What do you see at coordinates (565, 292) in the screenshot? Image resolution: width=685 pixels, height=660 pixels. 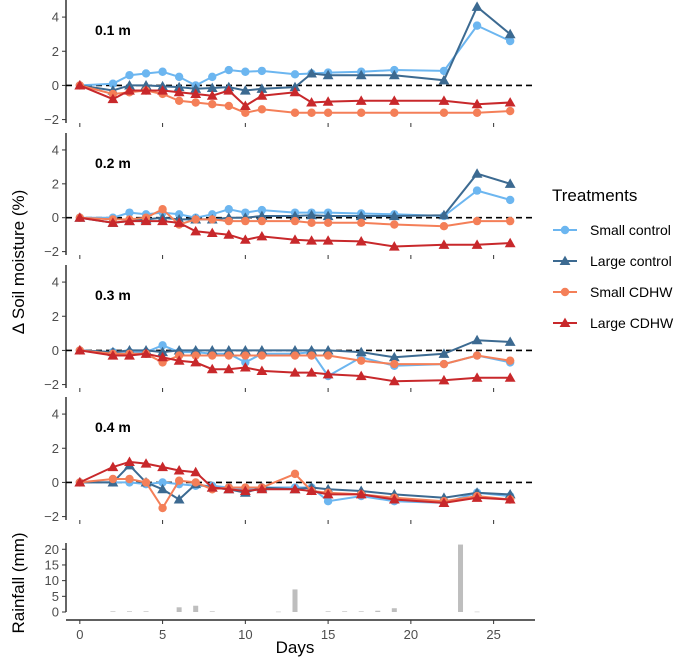 I see `legend-swatch-marker` at bounding box center [565, 292].